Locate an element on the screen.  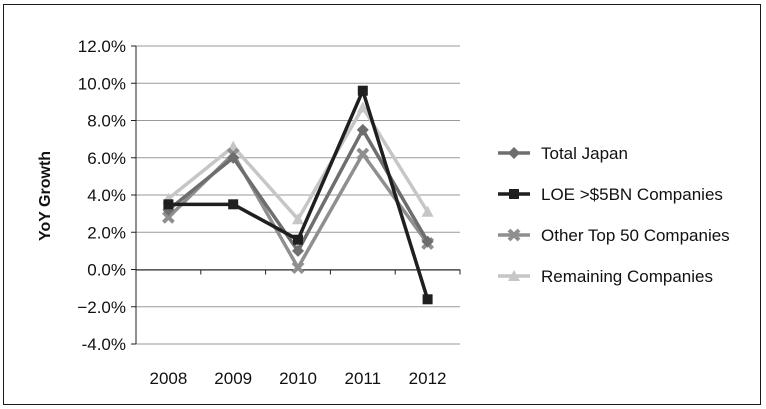
x-tick-label: 2008 is located at coordinates (168, 378).